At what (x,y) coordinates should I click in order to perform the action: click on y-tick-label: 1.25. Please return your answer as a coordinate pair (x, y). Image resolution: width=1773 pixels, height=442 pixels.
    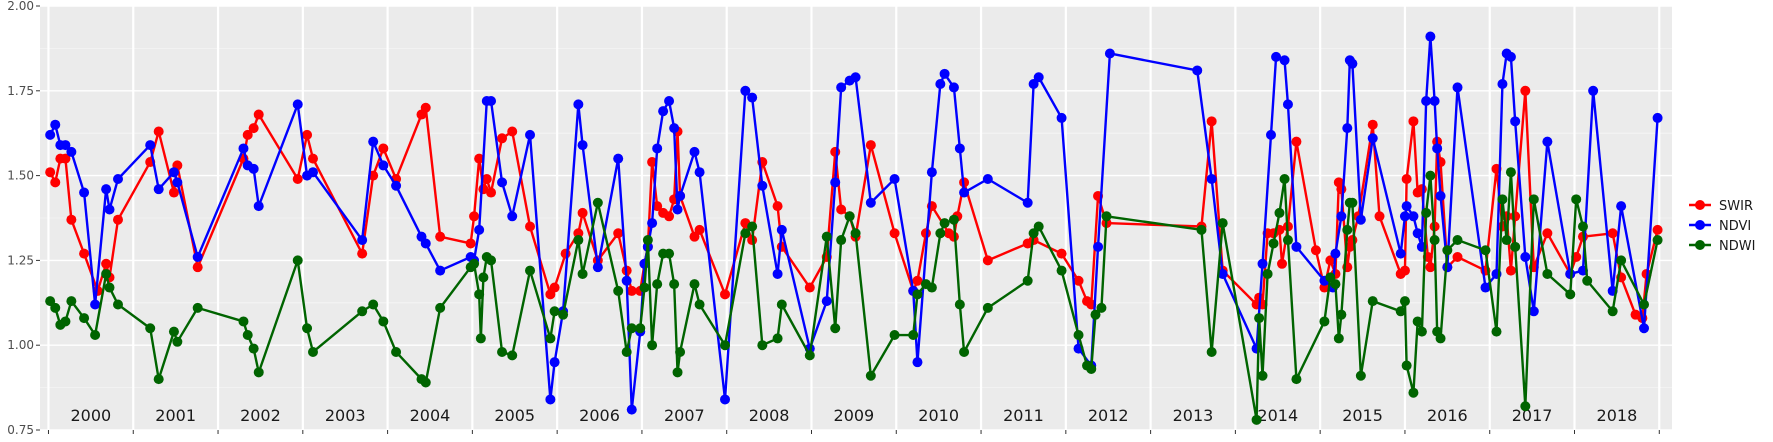
    Looking at the image, I should click on (20, 260).